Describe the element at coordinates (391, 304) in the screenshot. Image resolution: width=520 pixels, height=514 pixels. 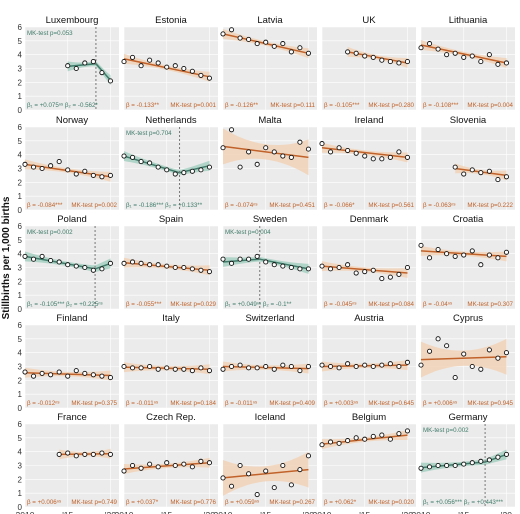
I see `mk-test-label: MK-test p=0.084` at that location.